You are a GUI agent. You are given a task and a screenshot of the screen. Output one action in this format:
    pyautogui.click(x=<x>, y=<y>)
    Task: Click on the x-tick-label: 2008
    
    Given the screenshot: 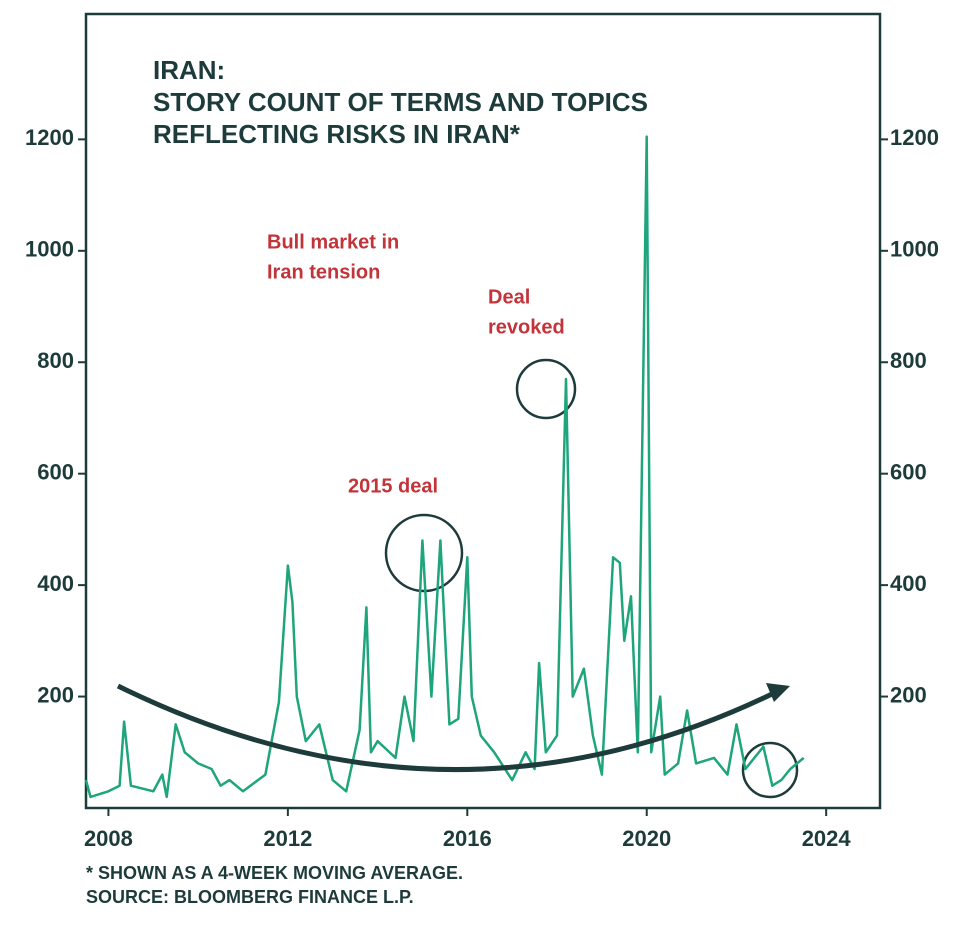 What is the action you would take?
    pyautogui.click(x=108, y=838)
    